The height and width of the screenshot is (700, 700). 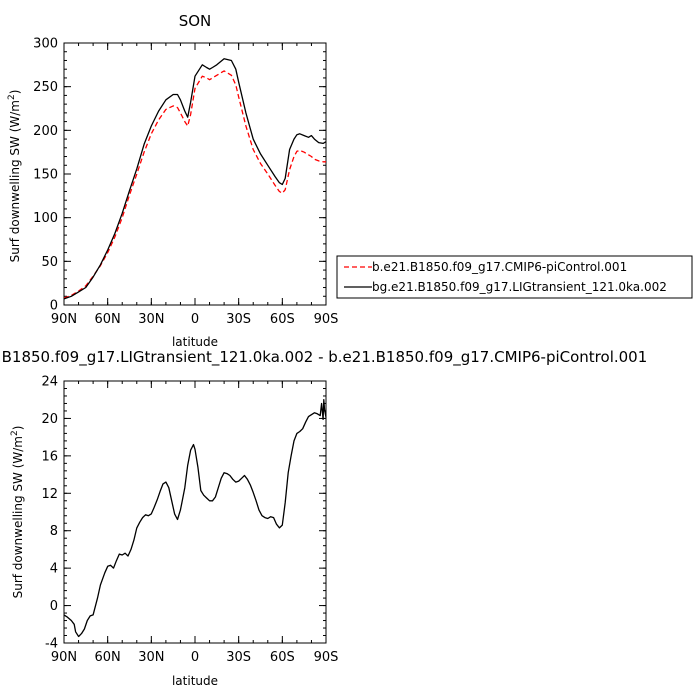 I want to click on bottom-x-tick-label: 60N, so click(x=108, y=657).